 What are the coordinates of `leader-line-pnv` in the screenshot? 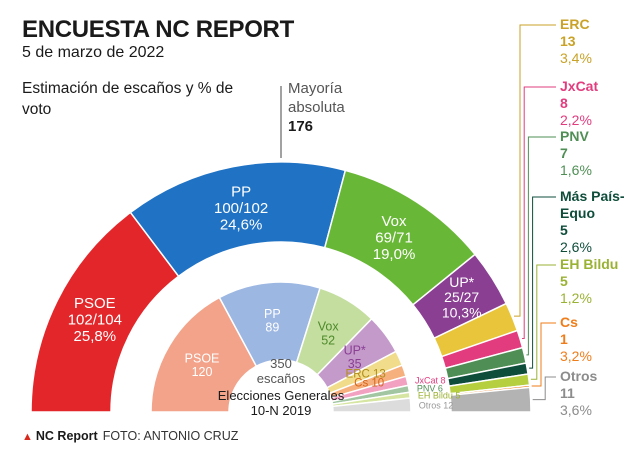 It's located at (541, 246).